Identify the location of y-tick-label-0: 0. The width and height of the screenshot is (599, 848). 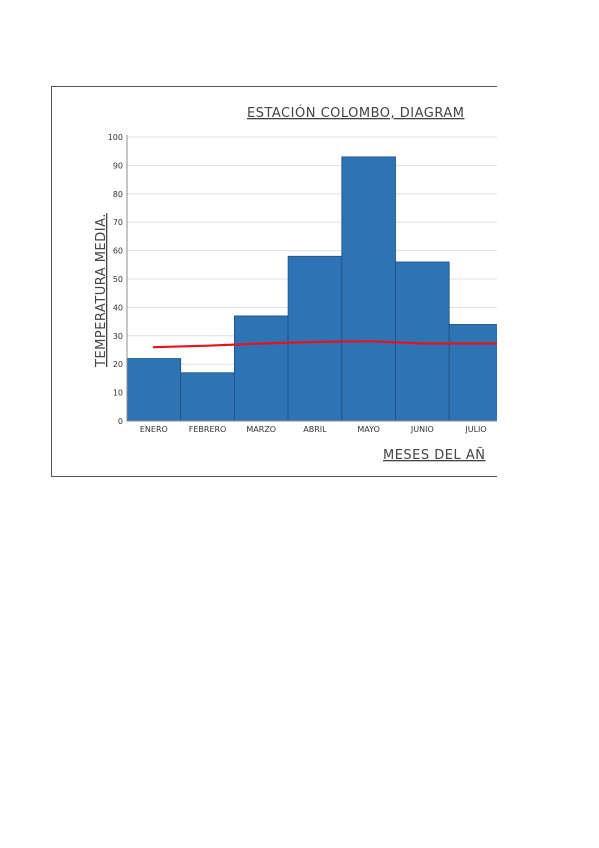
(120, 421).